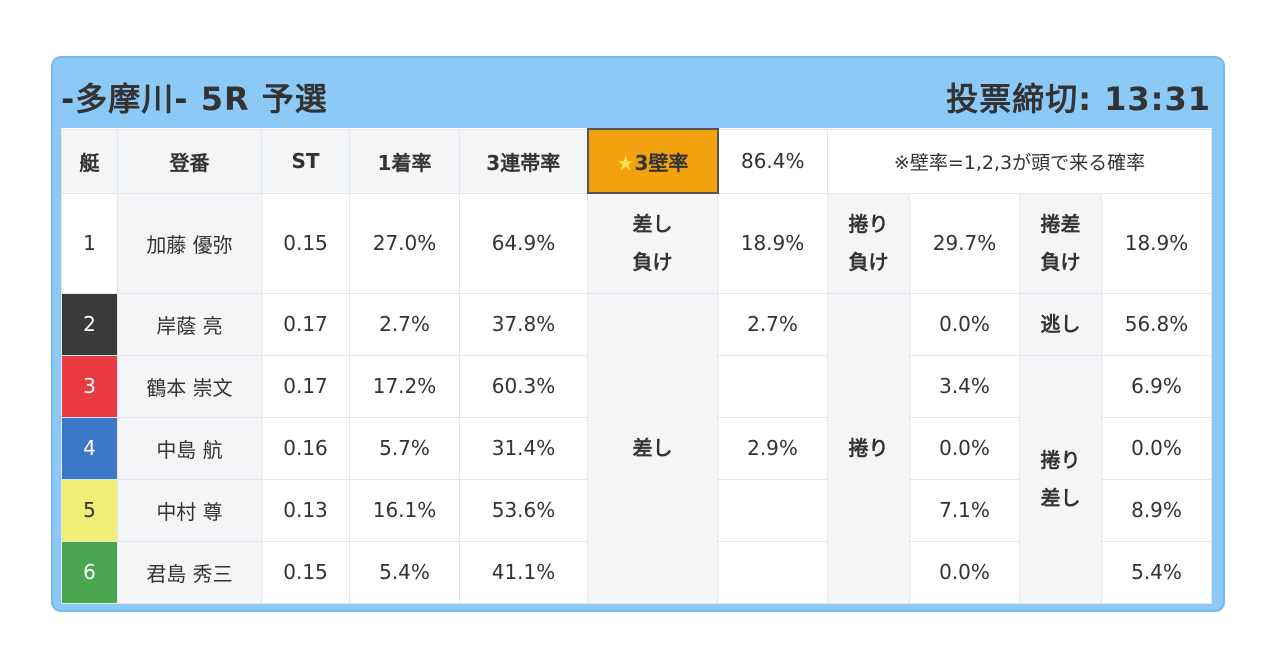  I want to click on makuri-value: 7.1%, so click(964, 510).